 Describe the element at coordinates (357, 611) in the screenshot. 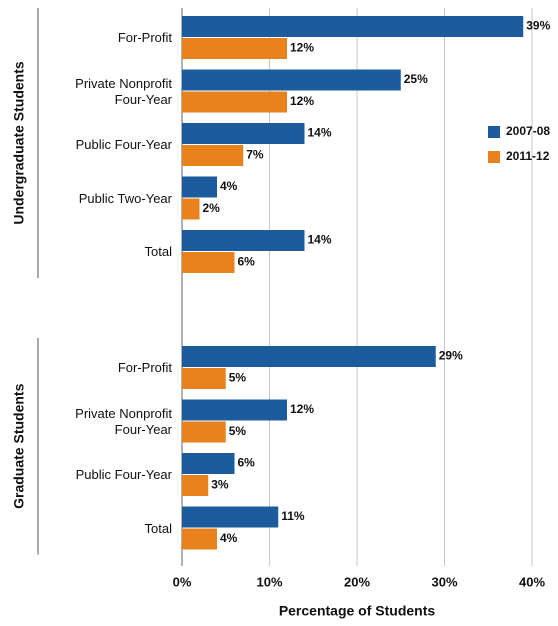

I see `x-axis-label: Percentage of Students` at that location.